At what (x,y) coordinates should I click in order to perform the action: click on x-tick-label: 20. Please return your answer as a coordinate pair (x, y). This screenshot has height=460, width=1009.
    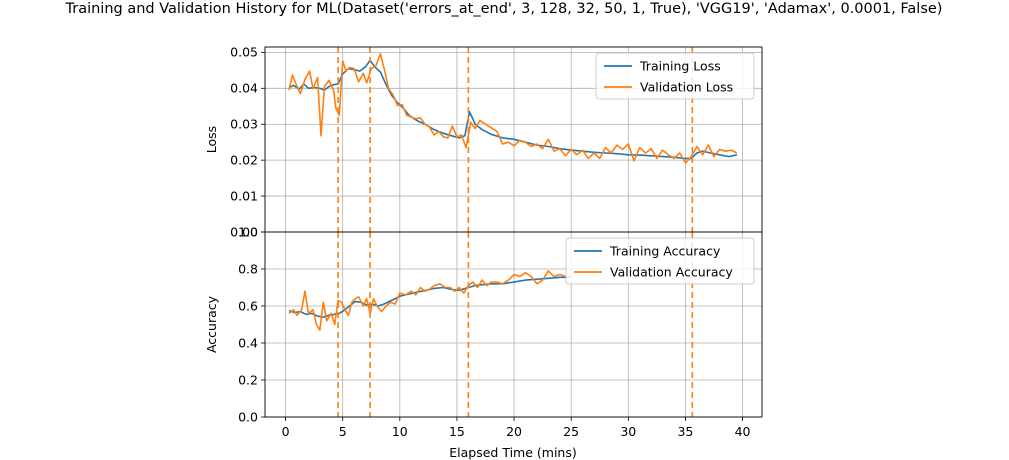
    Looking at the image, I should click on (514, 431).